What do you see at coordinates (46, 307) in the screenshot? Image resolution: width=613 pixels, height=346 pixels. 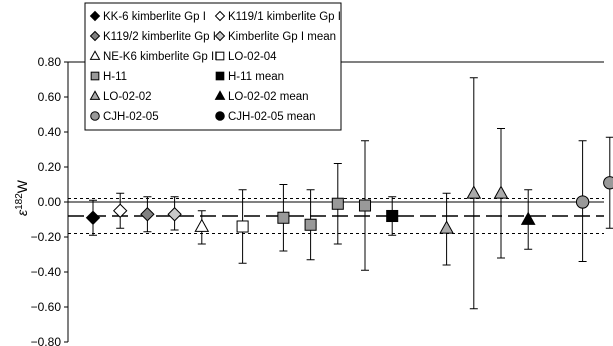 I see `y-tick-label: −0.60` at bounding box center [46, 307].